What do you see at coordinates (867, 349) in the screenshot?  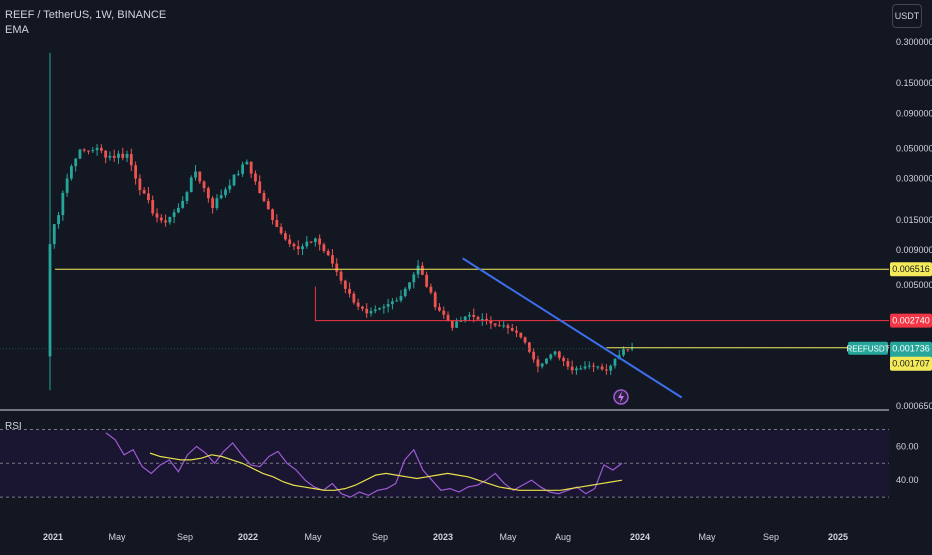 I see `symbol-tag: REEFUSDT` at bounding box center [867, 349].